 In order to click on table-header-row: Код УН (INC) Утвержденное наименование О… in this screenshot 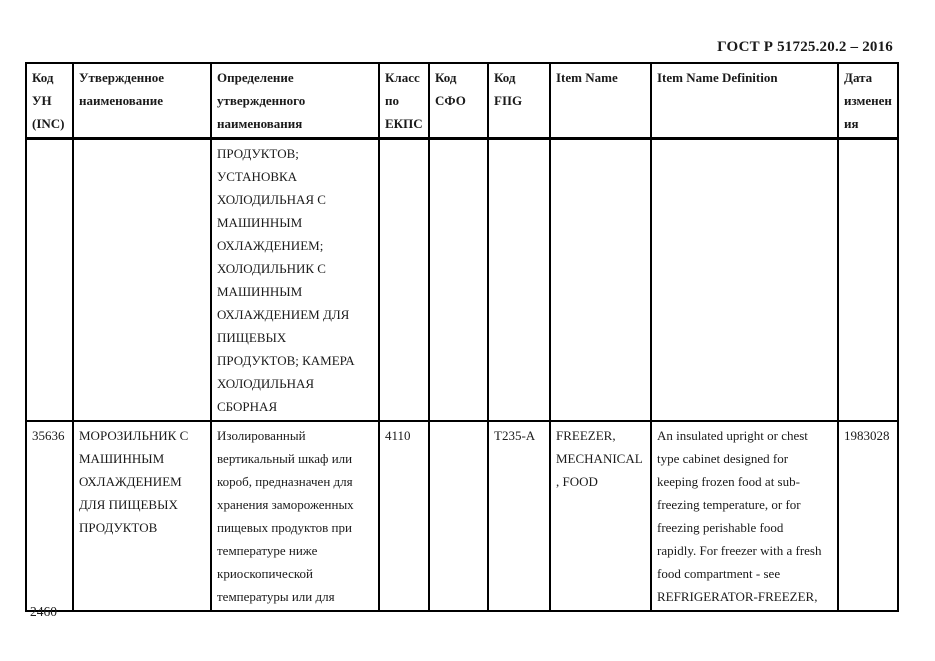, I will do `click(462, 101)`.